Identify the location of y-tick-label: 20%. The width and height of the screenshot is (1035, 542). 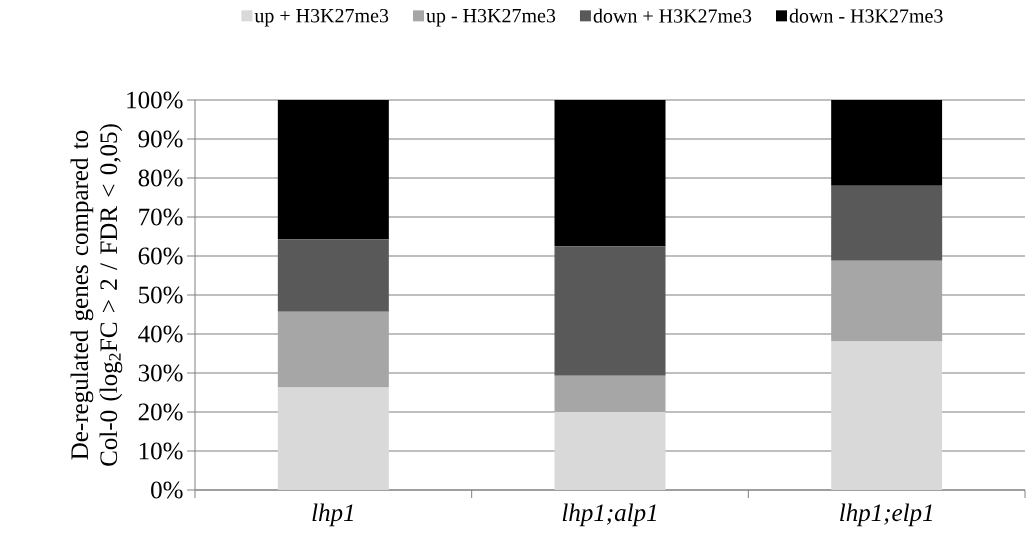
(160, 412).